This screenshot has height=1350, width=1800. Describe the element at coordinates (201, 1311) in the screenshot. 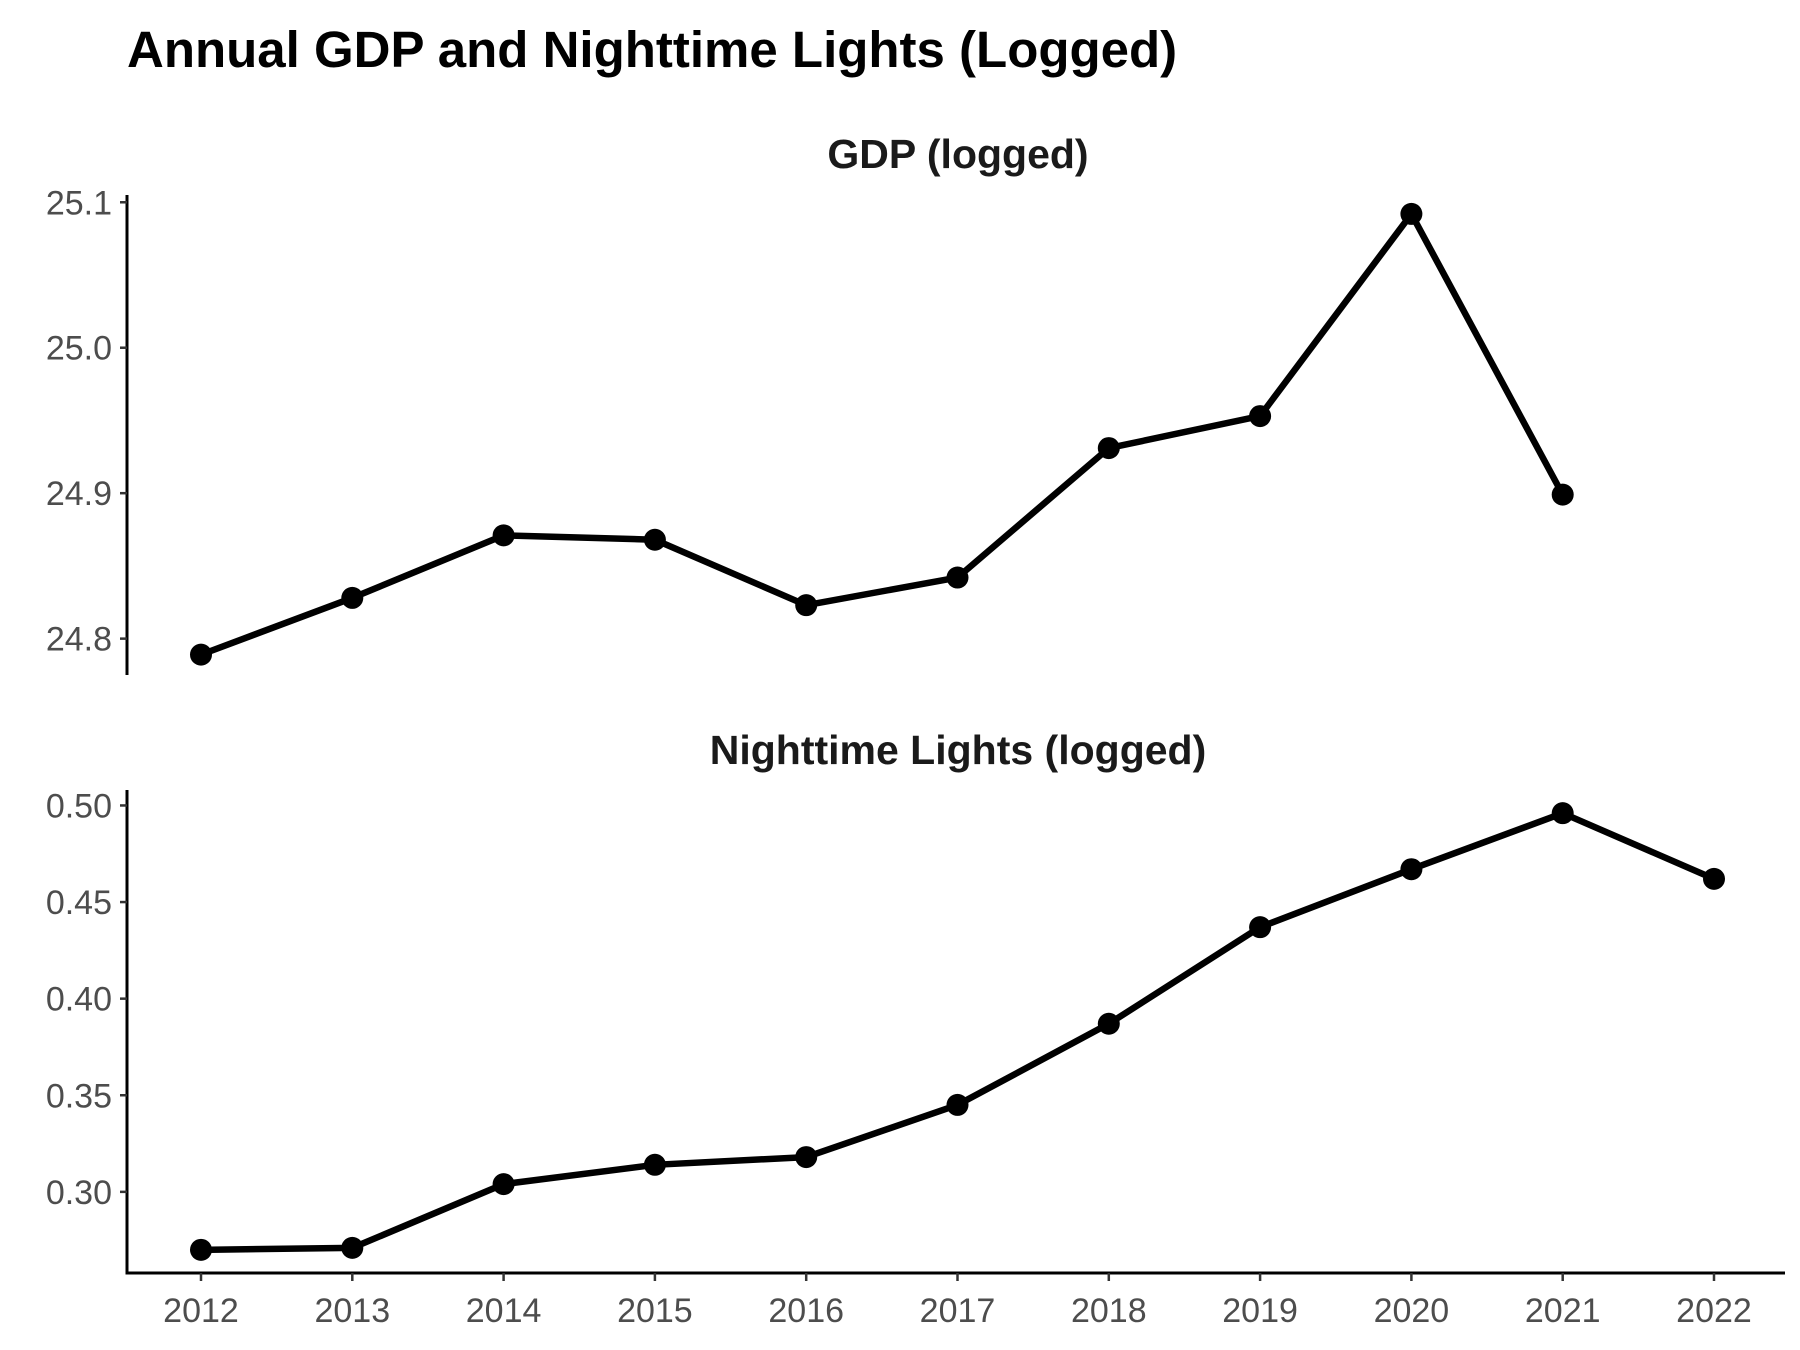

I see `x-tick-label: 2012` at that location.